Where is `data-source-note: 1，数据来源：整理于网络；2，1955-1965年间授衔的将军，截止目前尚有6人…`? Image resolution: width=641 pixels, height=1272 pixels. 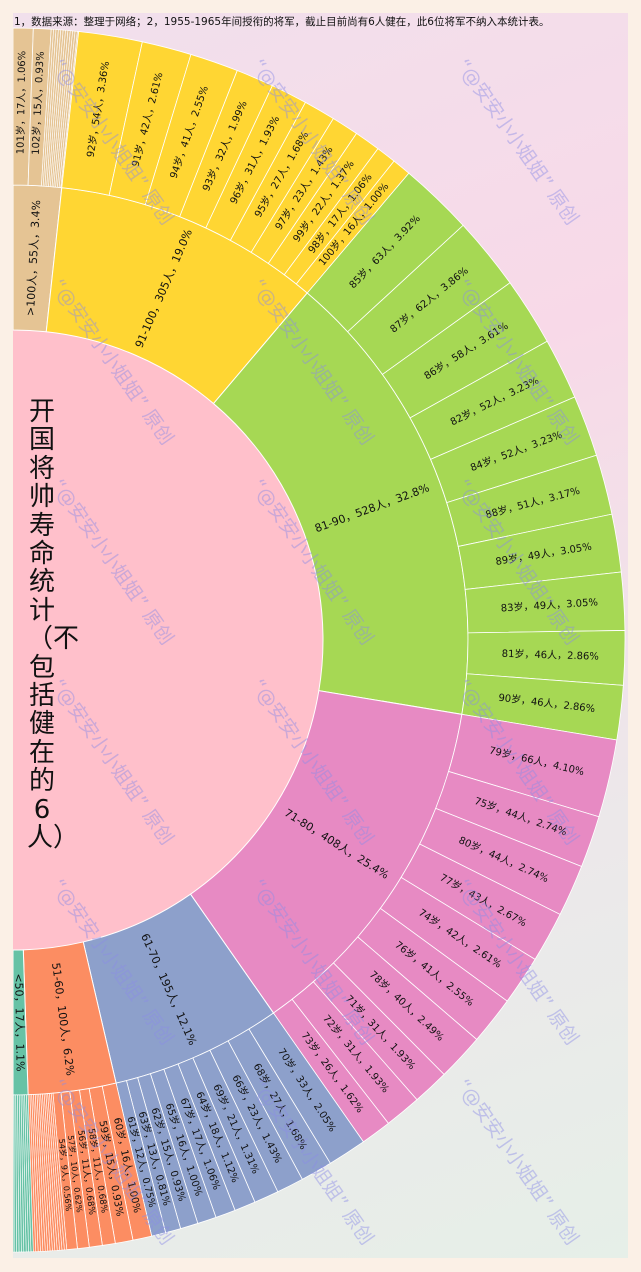
data-source-note: 1，数据来源：整理于网络；2，1955-1965年间授衔的将军，截止目前尚有6人… is located at coordinates (282, 22).